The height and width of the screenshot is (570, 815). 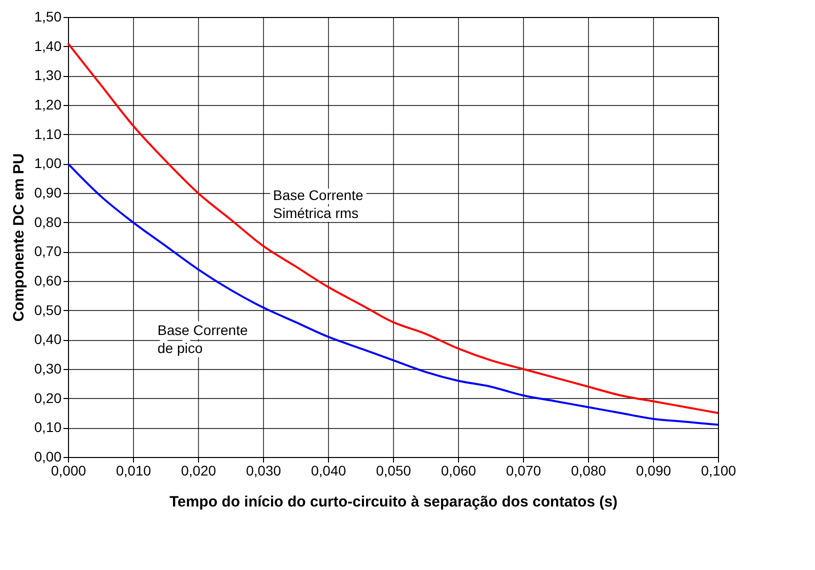 I want to click on x-tick-label: 0,030, so click(x=264, y=470).